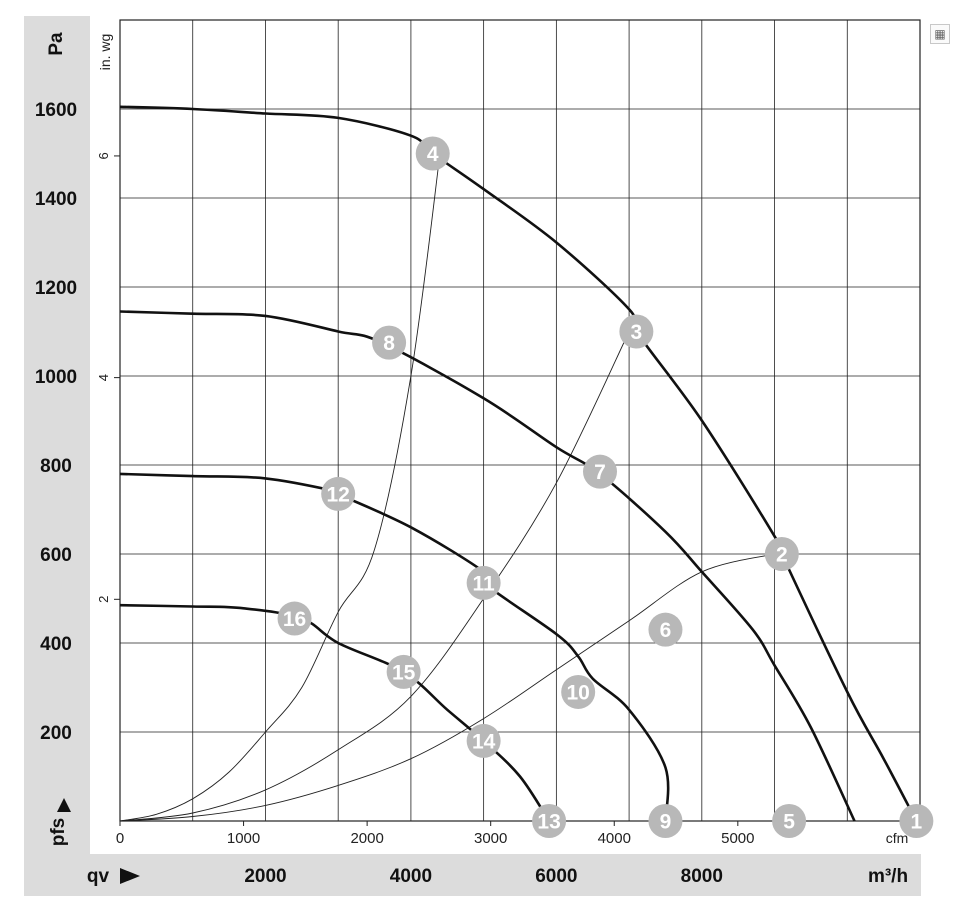  What do you see at coordinates (103, 599) in the screenshot?
I see `y-tick-inwg: 2` at bounding box center [103, 599].